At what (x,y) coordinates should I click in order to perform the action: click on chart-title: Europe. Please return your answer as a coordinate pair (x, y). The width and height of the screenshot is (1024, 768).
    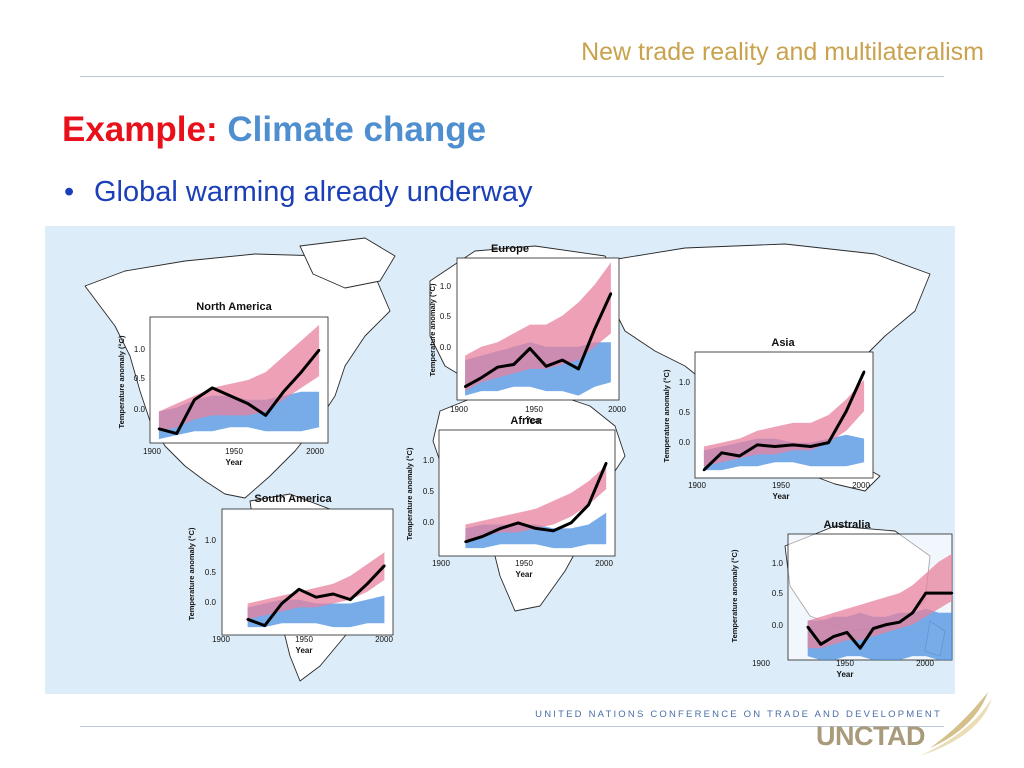
    Looking at the image, I should click on (510, 249).